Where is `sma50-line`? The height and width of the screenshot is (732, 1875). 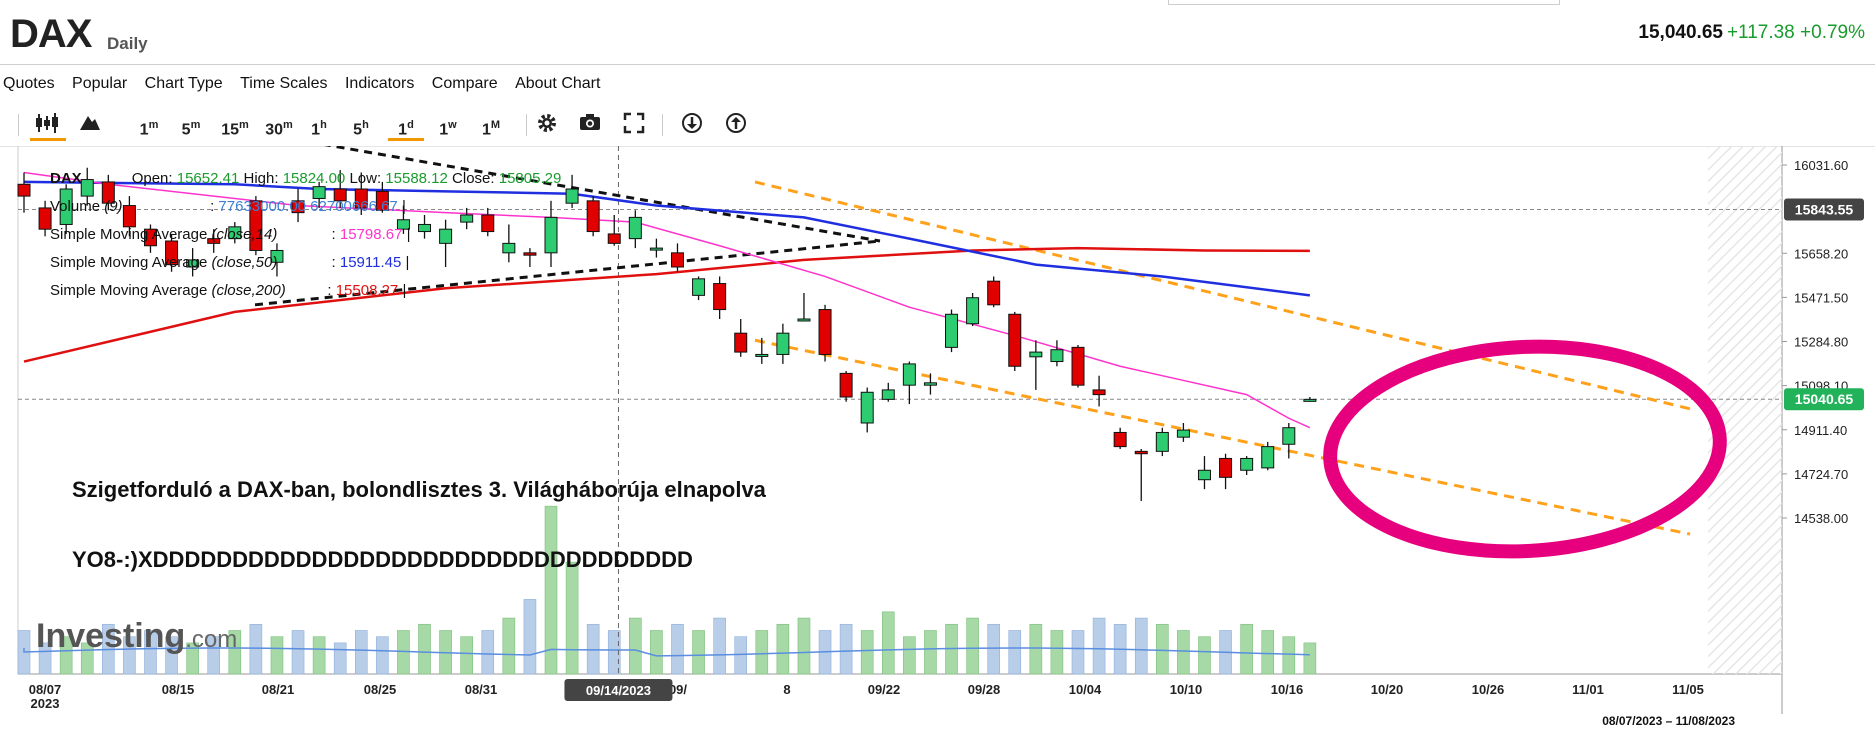
sma50-line is located at coordinates (667, 238).